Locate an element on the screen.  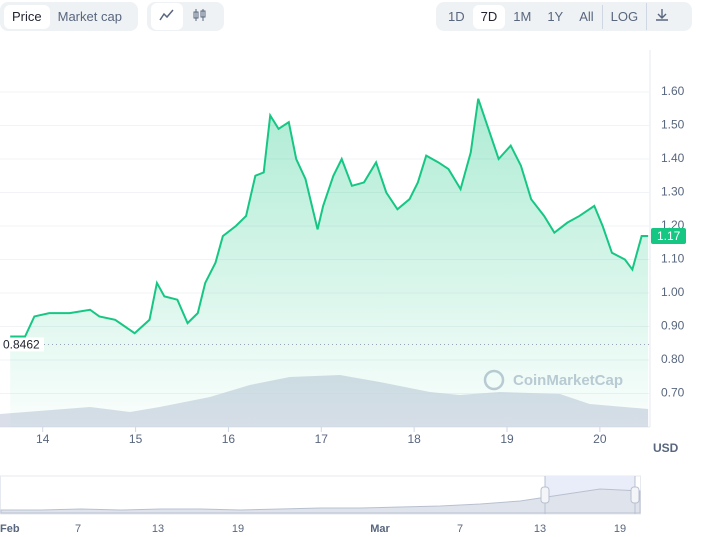
tab-button: Price is located at coordinates (27, 16).